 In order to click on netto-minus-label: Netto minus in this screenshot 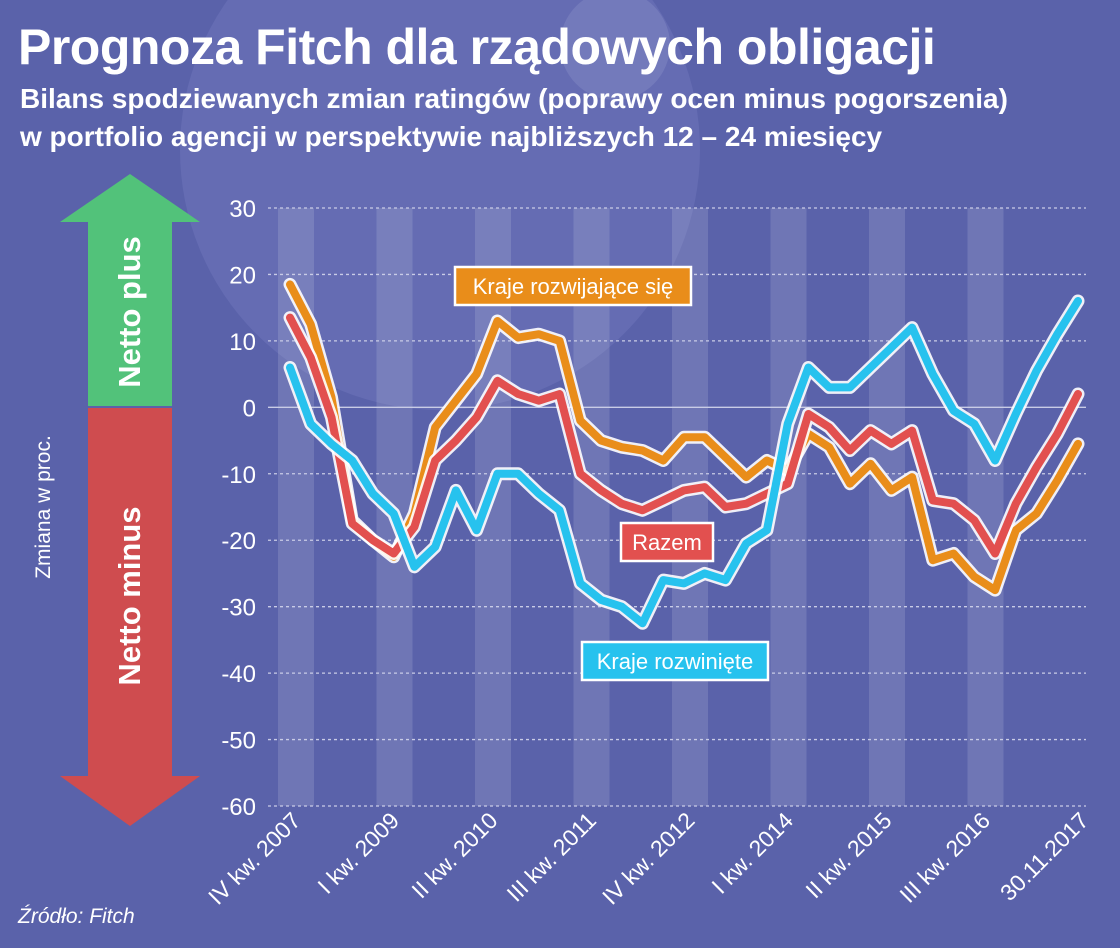, I will do `click(129, 595)`.